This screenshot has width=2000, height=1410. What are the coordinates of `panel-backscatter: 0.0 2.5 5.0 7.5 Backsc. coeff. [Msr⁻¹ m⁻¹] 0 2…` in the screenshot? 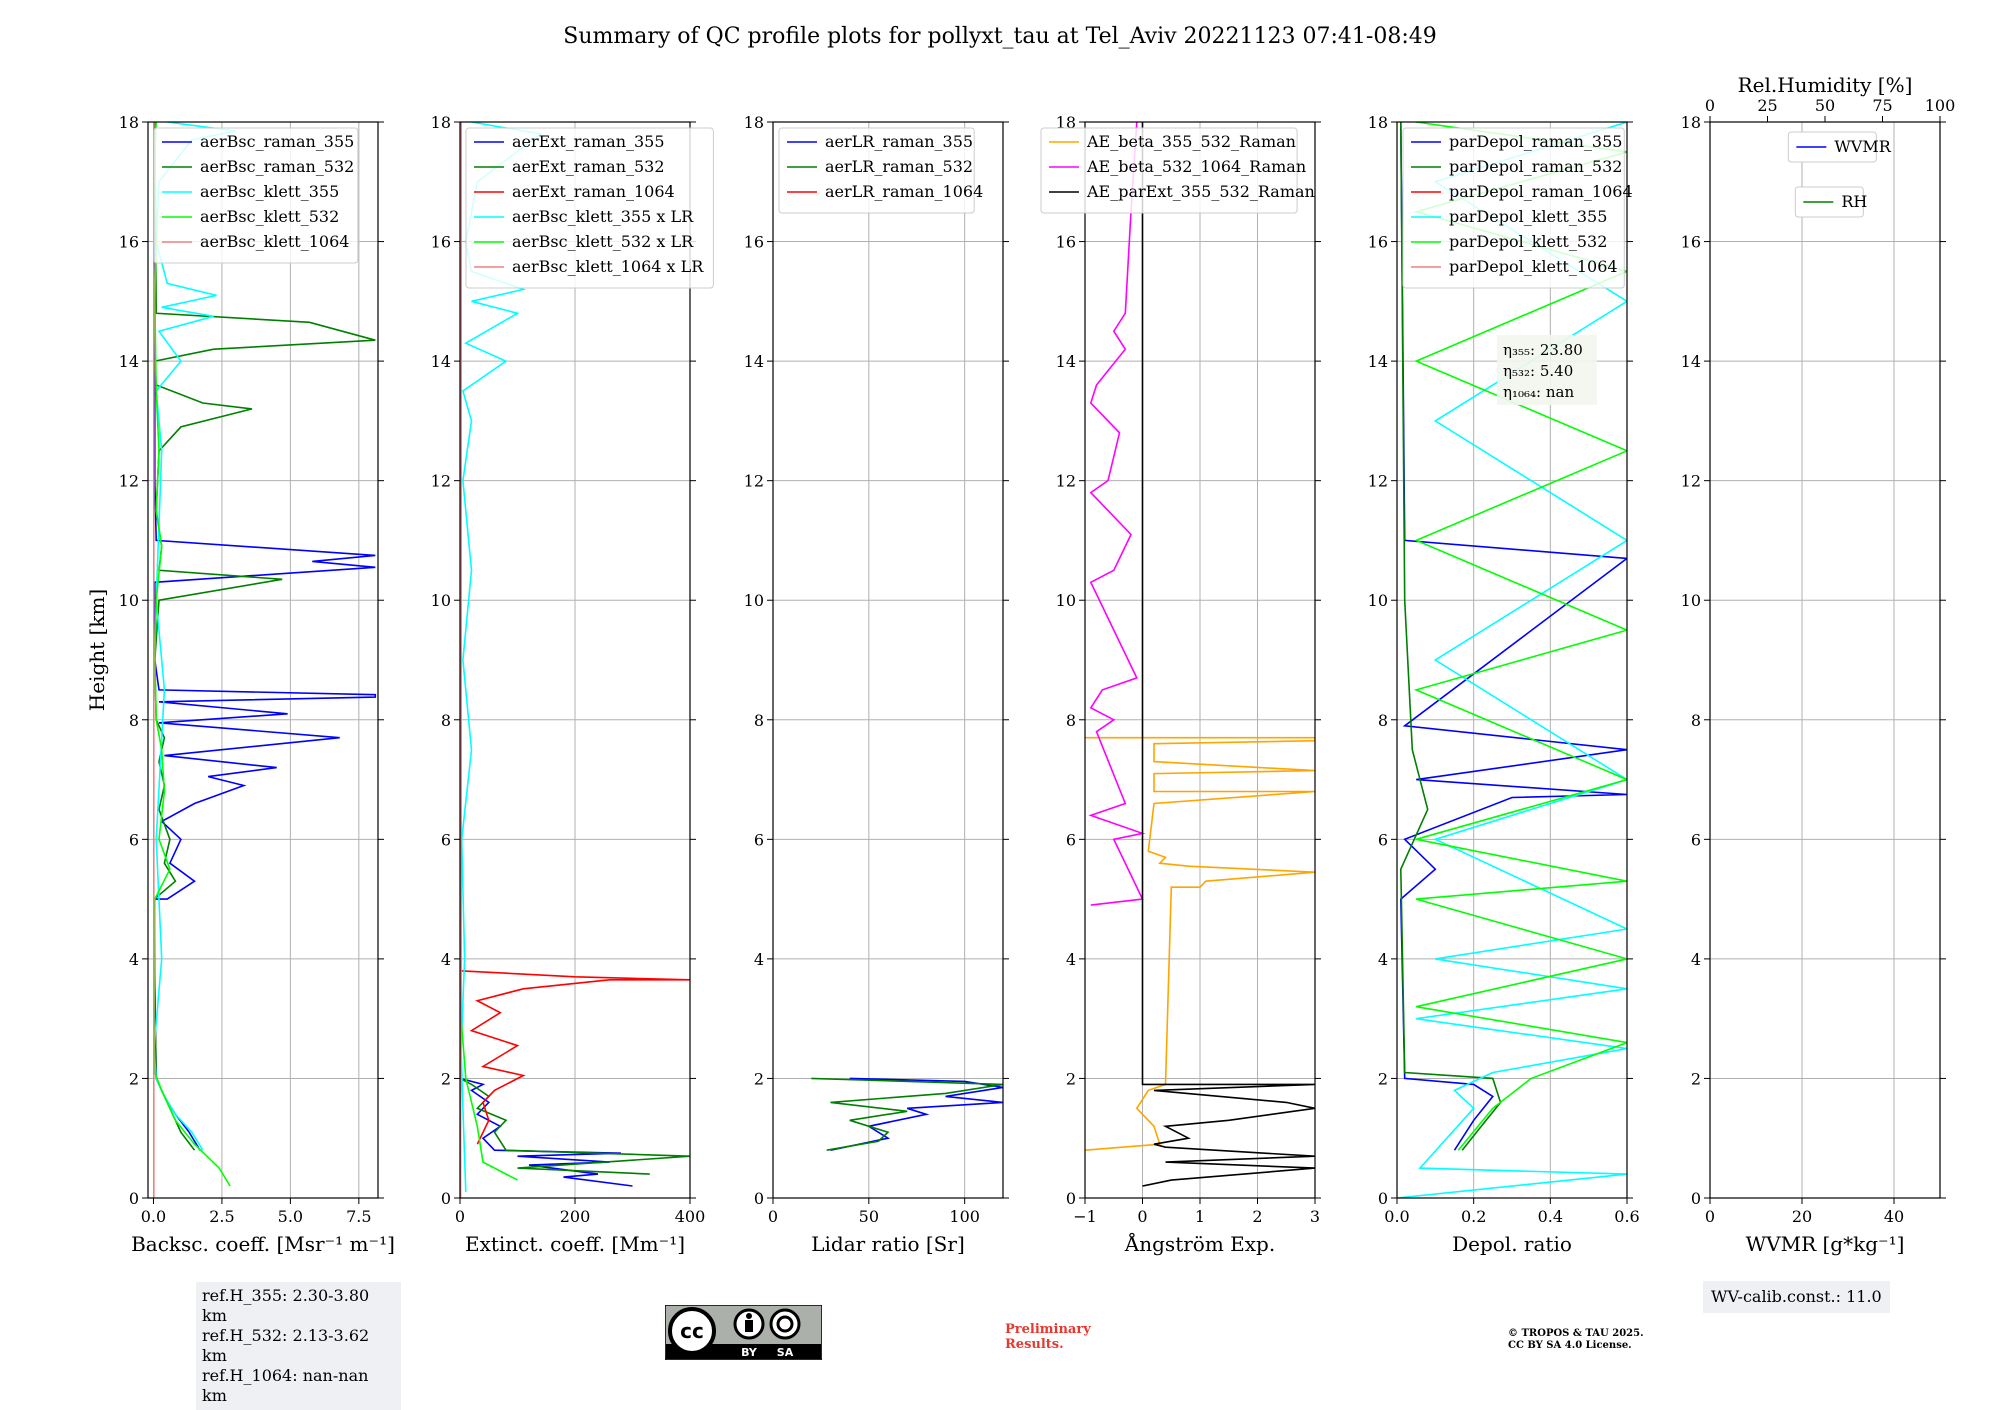 It's located at (257, 684).